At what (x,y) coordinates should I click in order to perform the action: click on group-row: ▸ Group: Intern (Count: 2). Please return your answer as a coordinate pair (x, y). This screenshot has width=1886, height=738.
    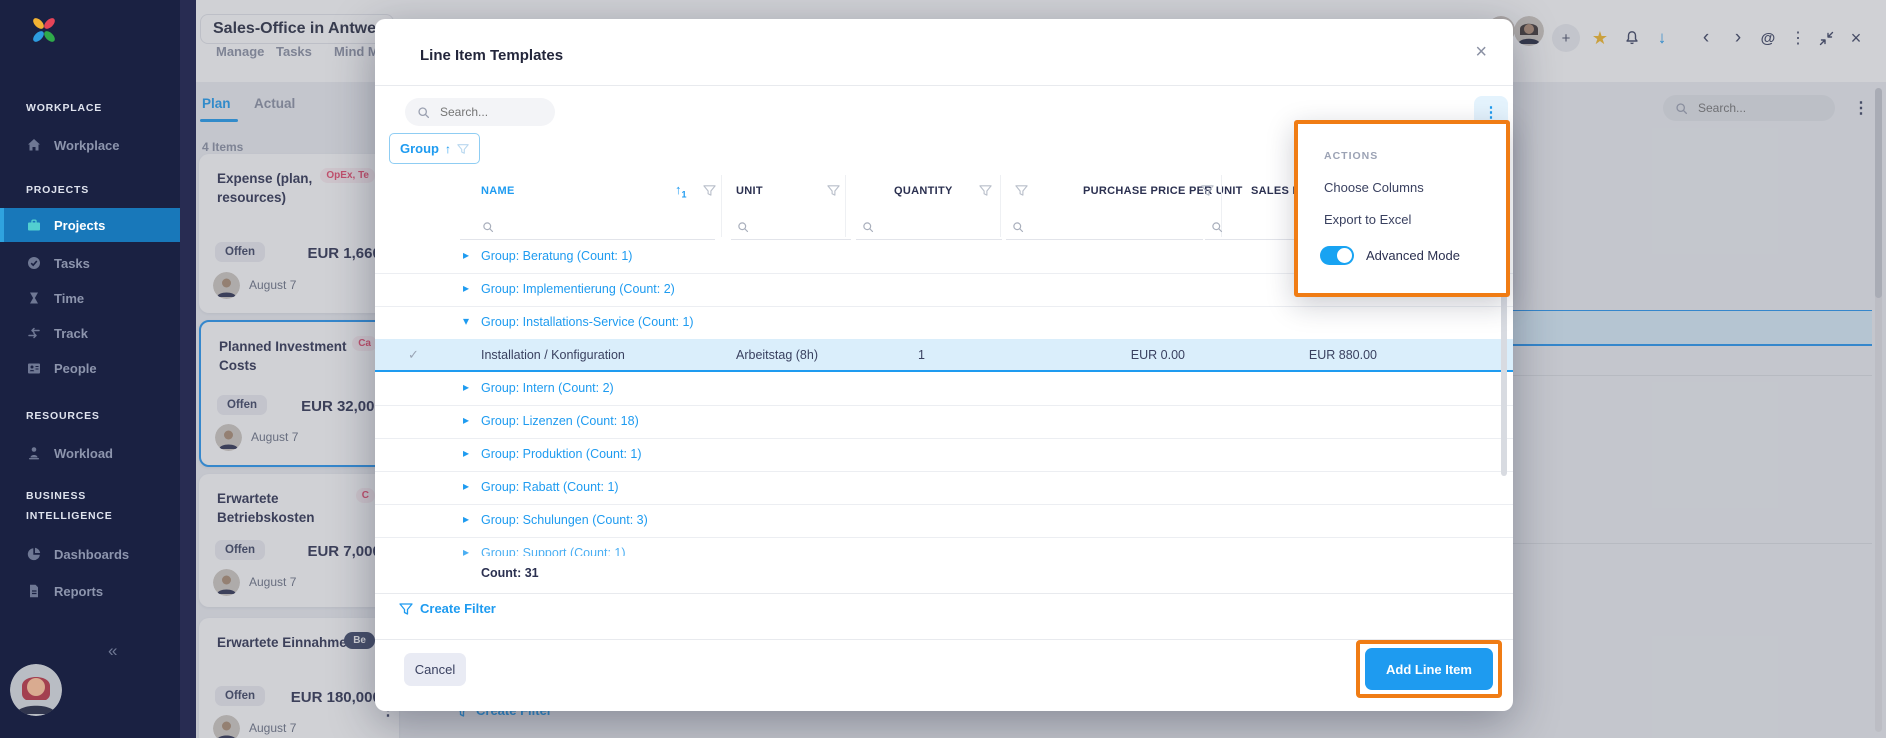
    Looking at the image, I should click on (944, 389).